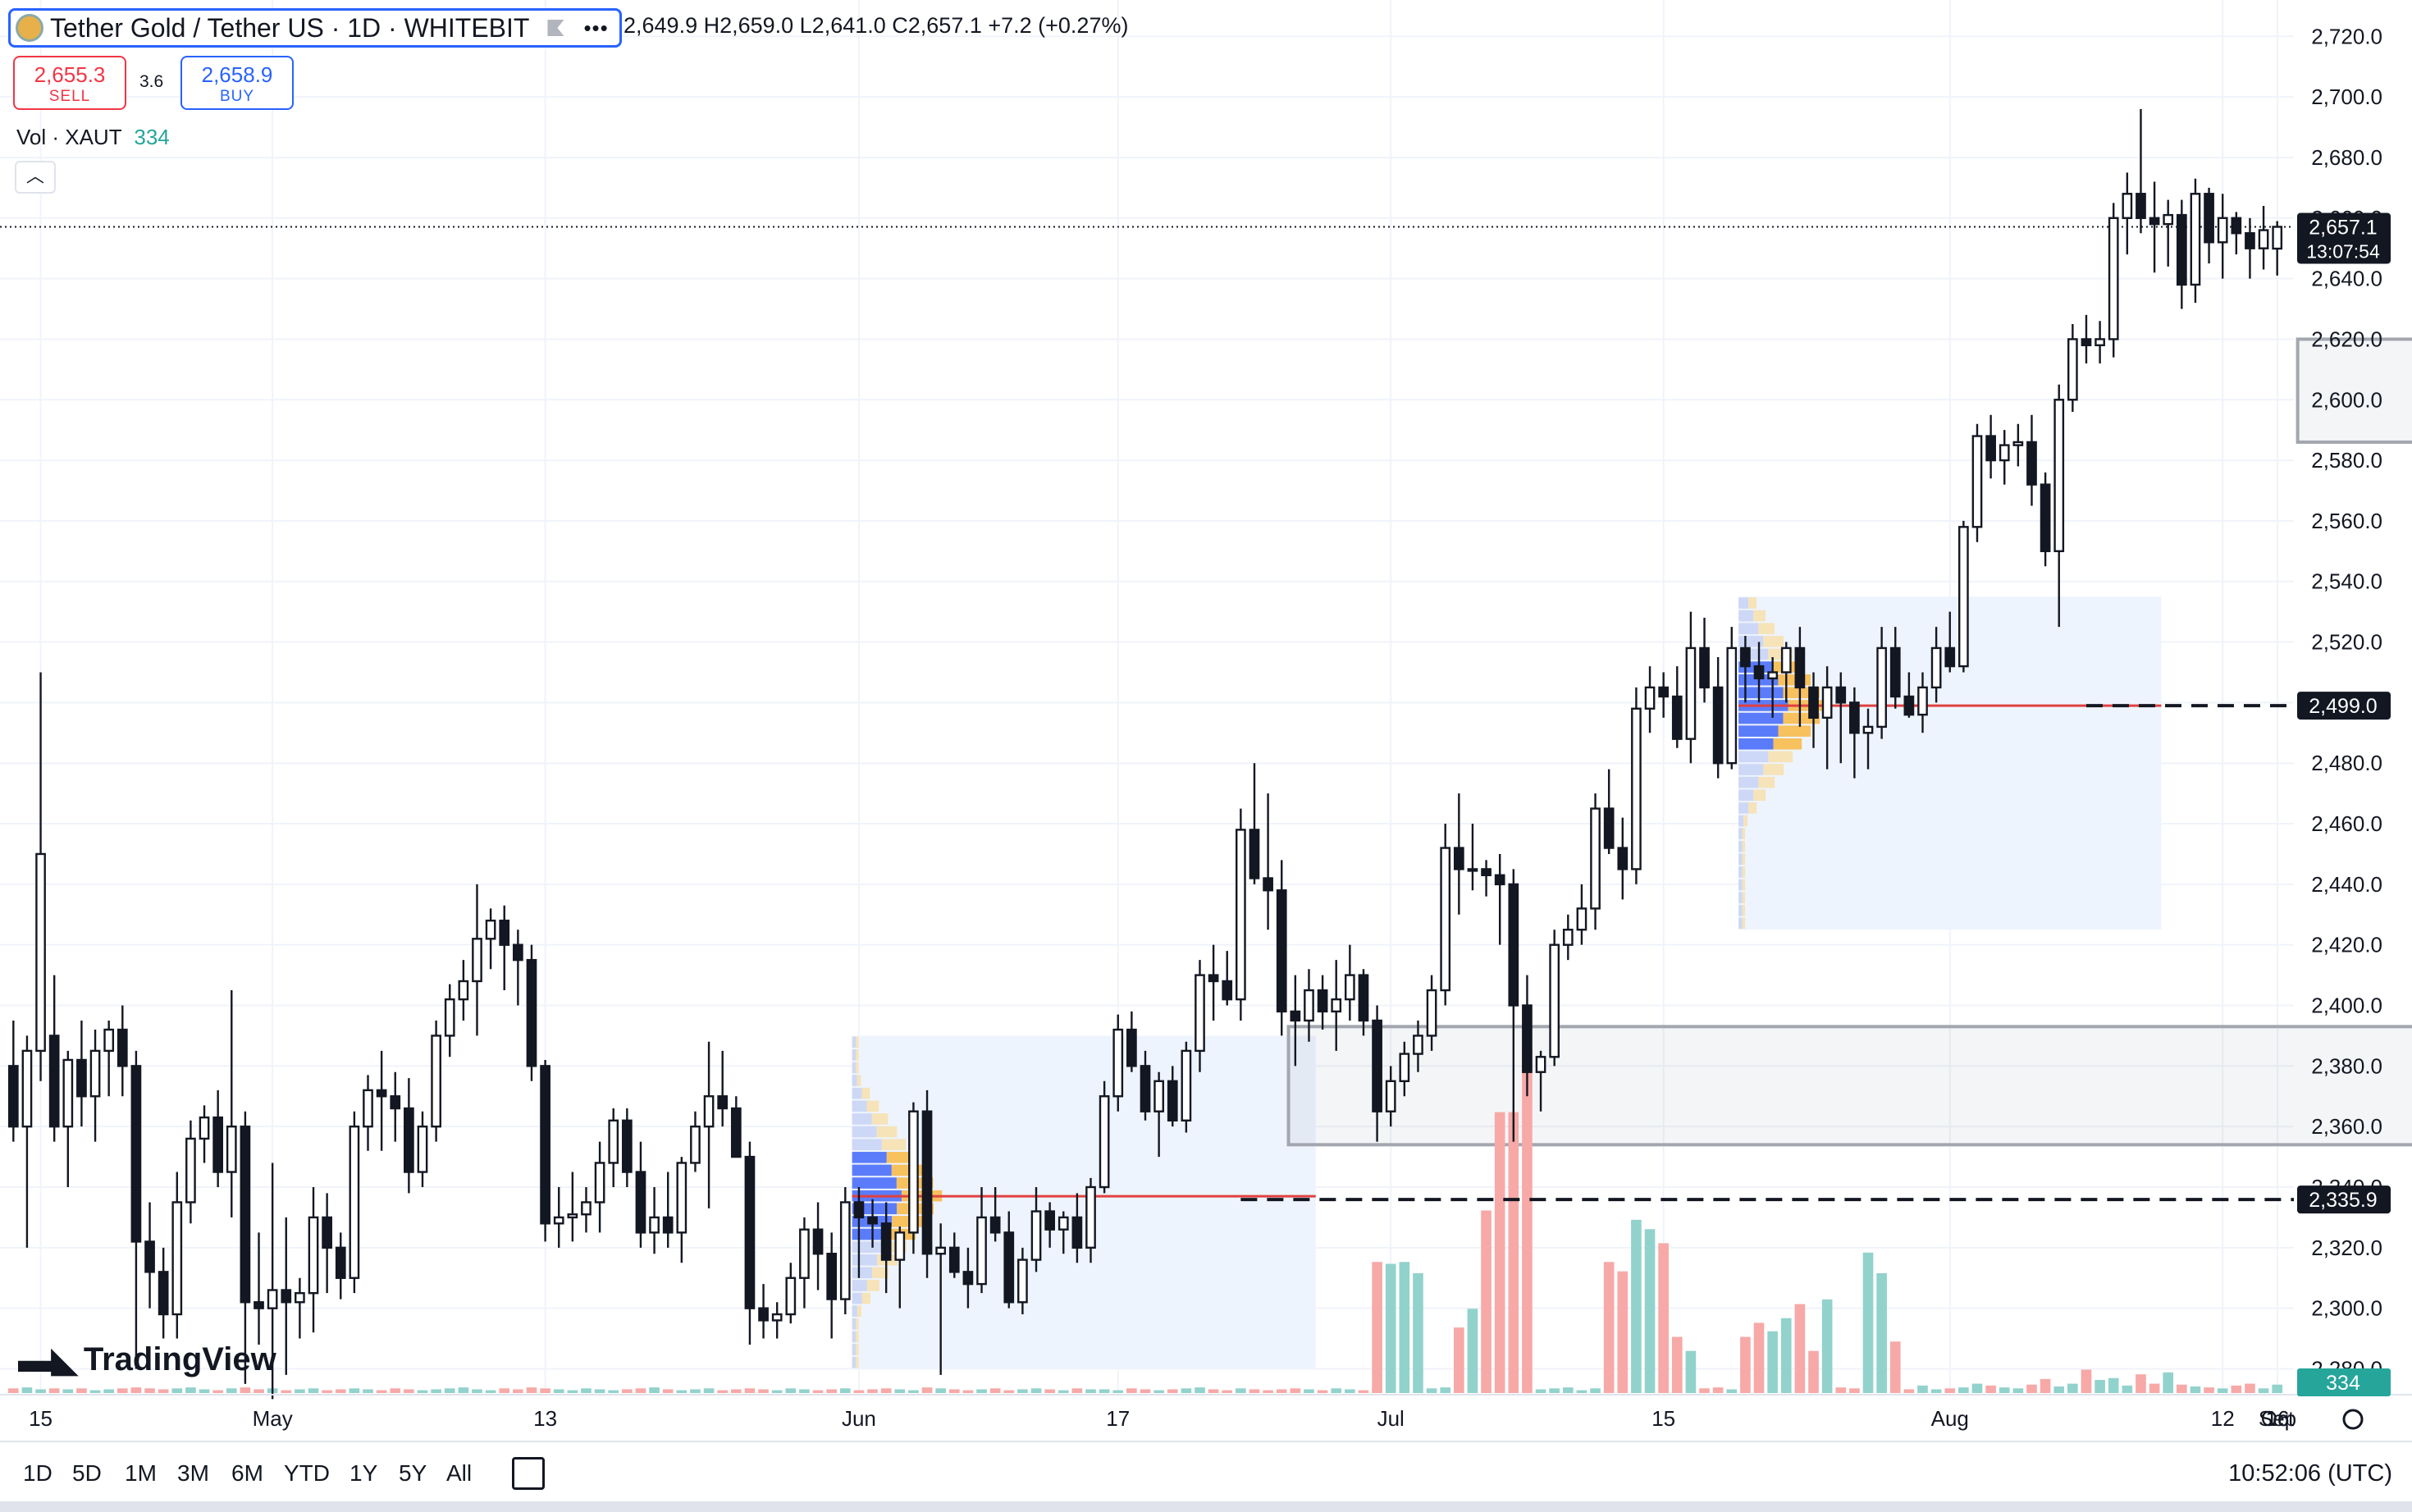 Image resolution: width=2412 pixels, height=1512 pixels. Describe the element at coordinates (151, 81) in the screenshot. I see `spread-value: 3.6` at that location.